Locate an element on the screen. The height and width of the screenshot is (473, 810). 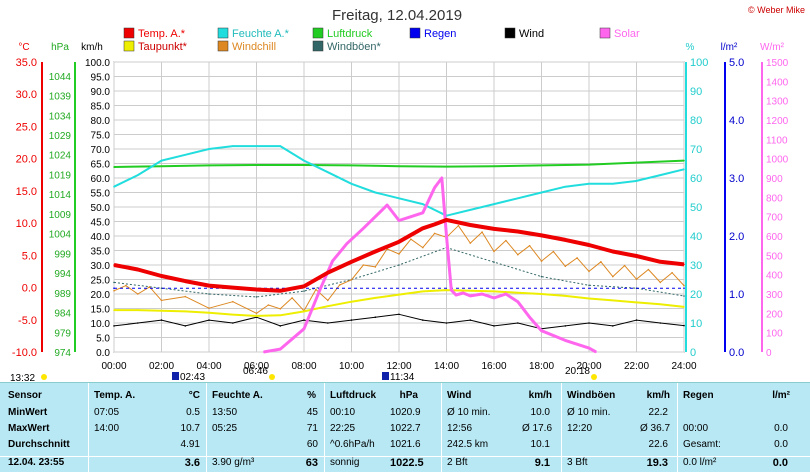
humidity-tick-label: 20 is located at coordinates (696, 295).